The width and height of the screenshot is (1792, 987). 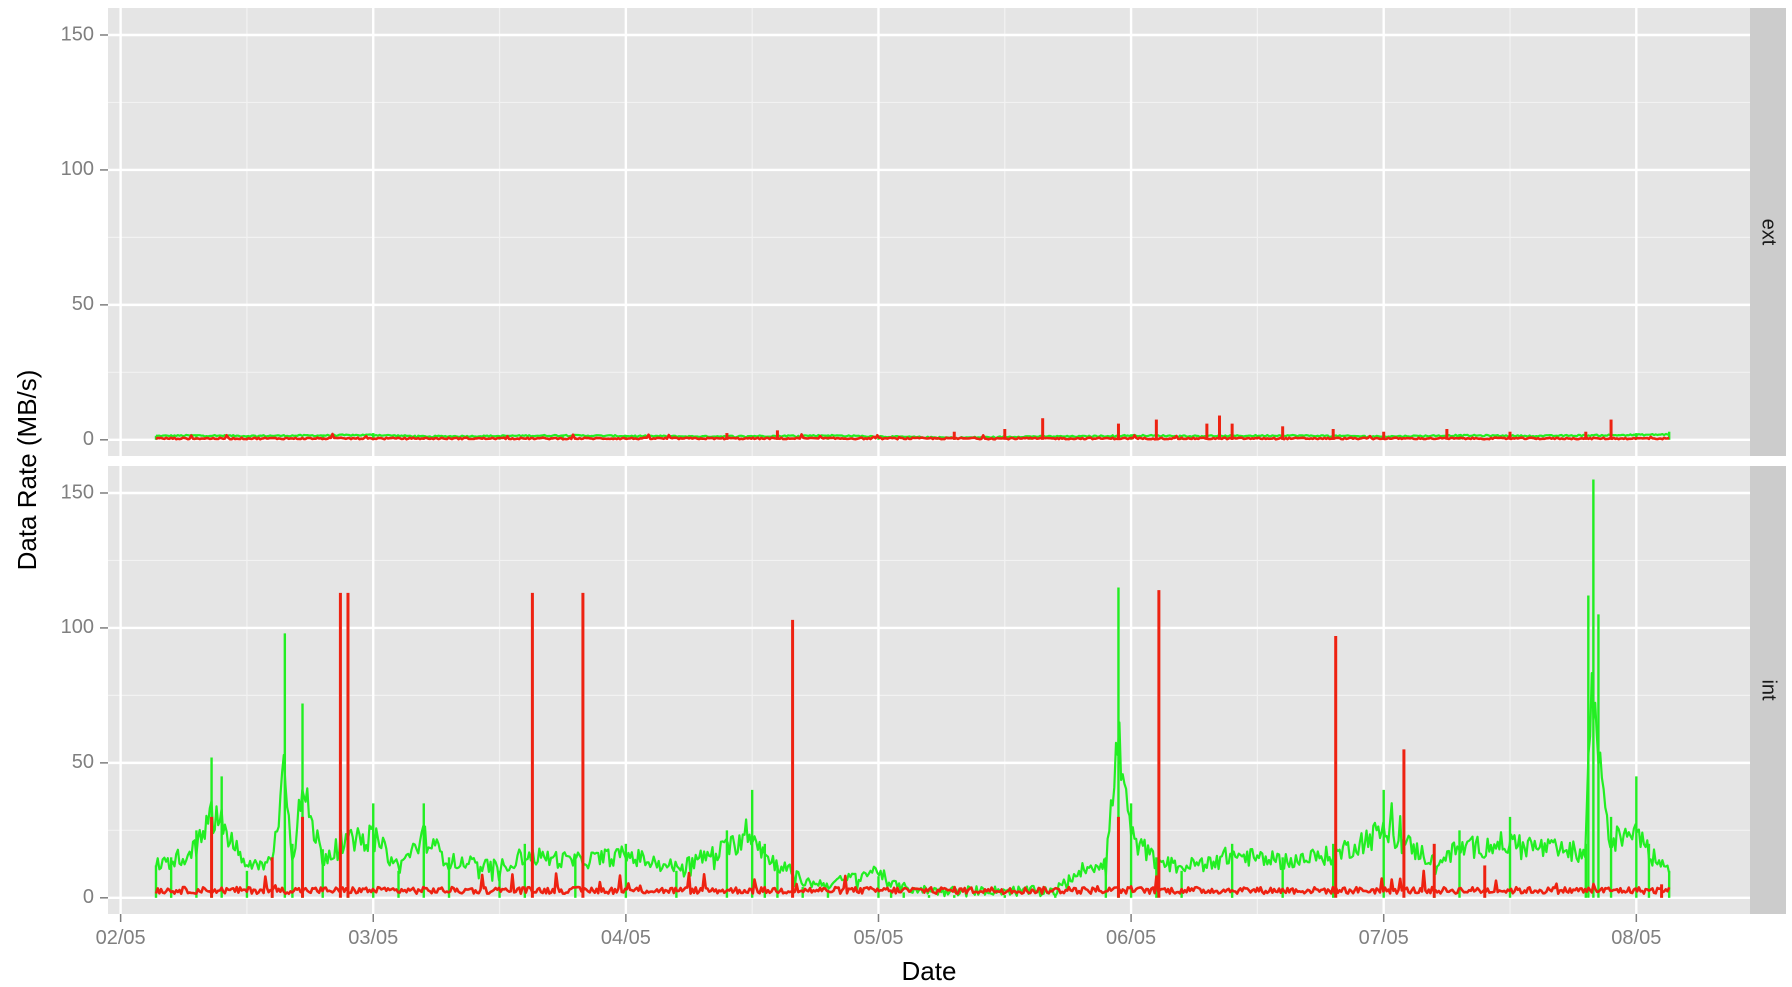 I want to click on x-tick-label: 07/05, so click(x=1384, y=938).